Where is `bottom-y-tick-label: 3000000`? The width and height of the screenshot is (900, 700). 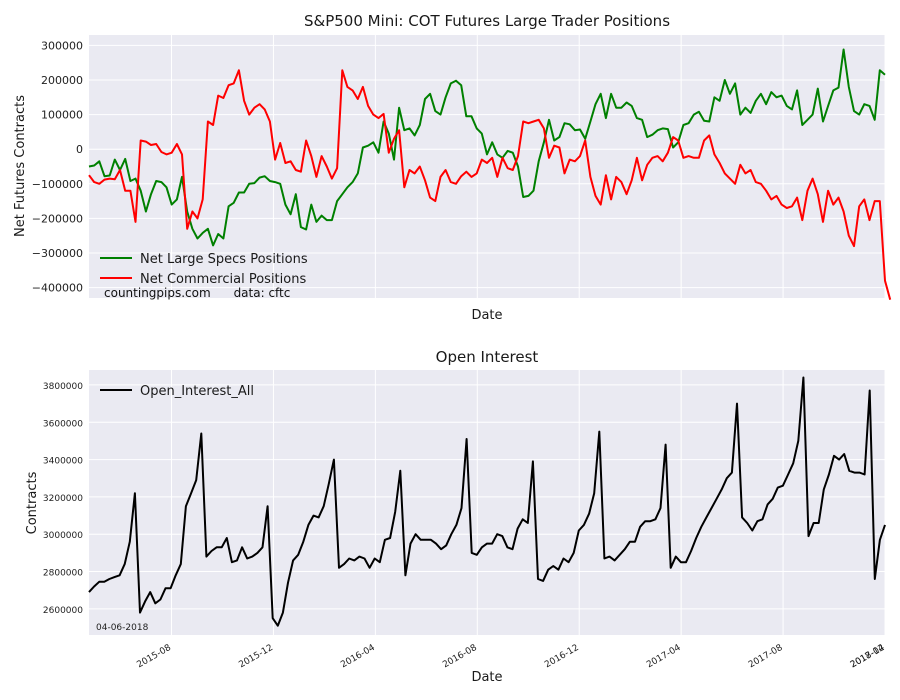 bottom-y-tick-label: 3000000 is located at coordinates (63, 536).